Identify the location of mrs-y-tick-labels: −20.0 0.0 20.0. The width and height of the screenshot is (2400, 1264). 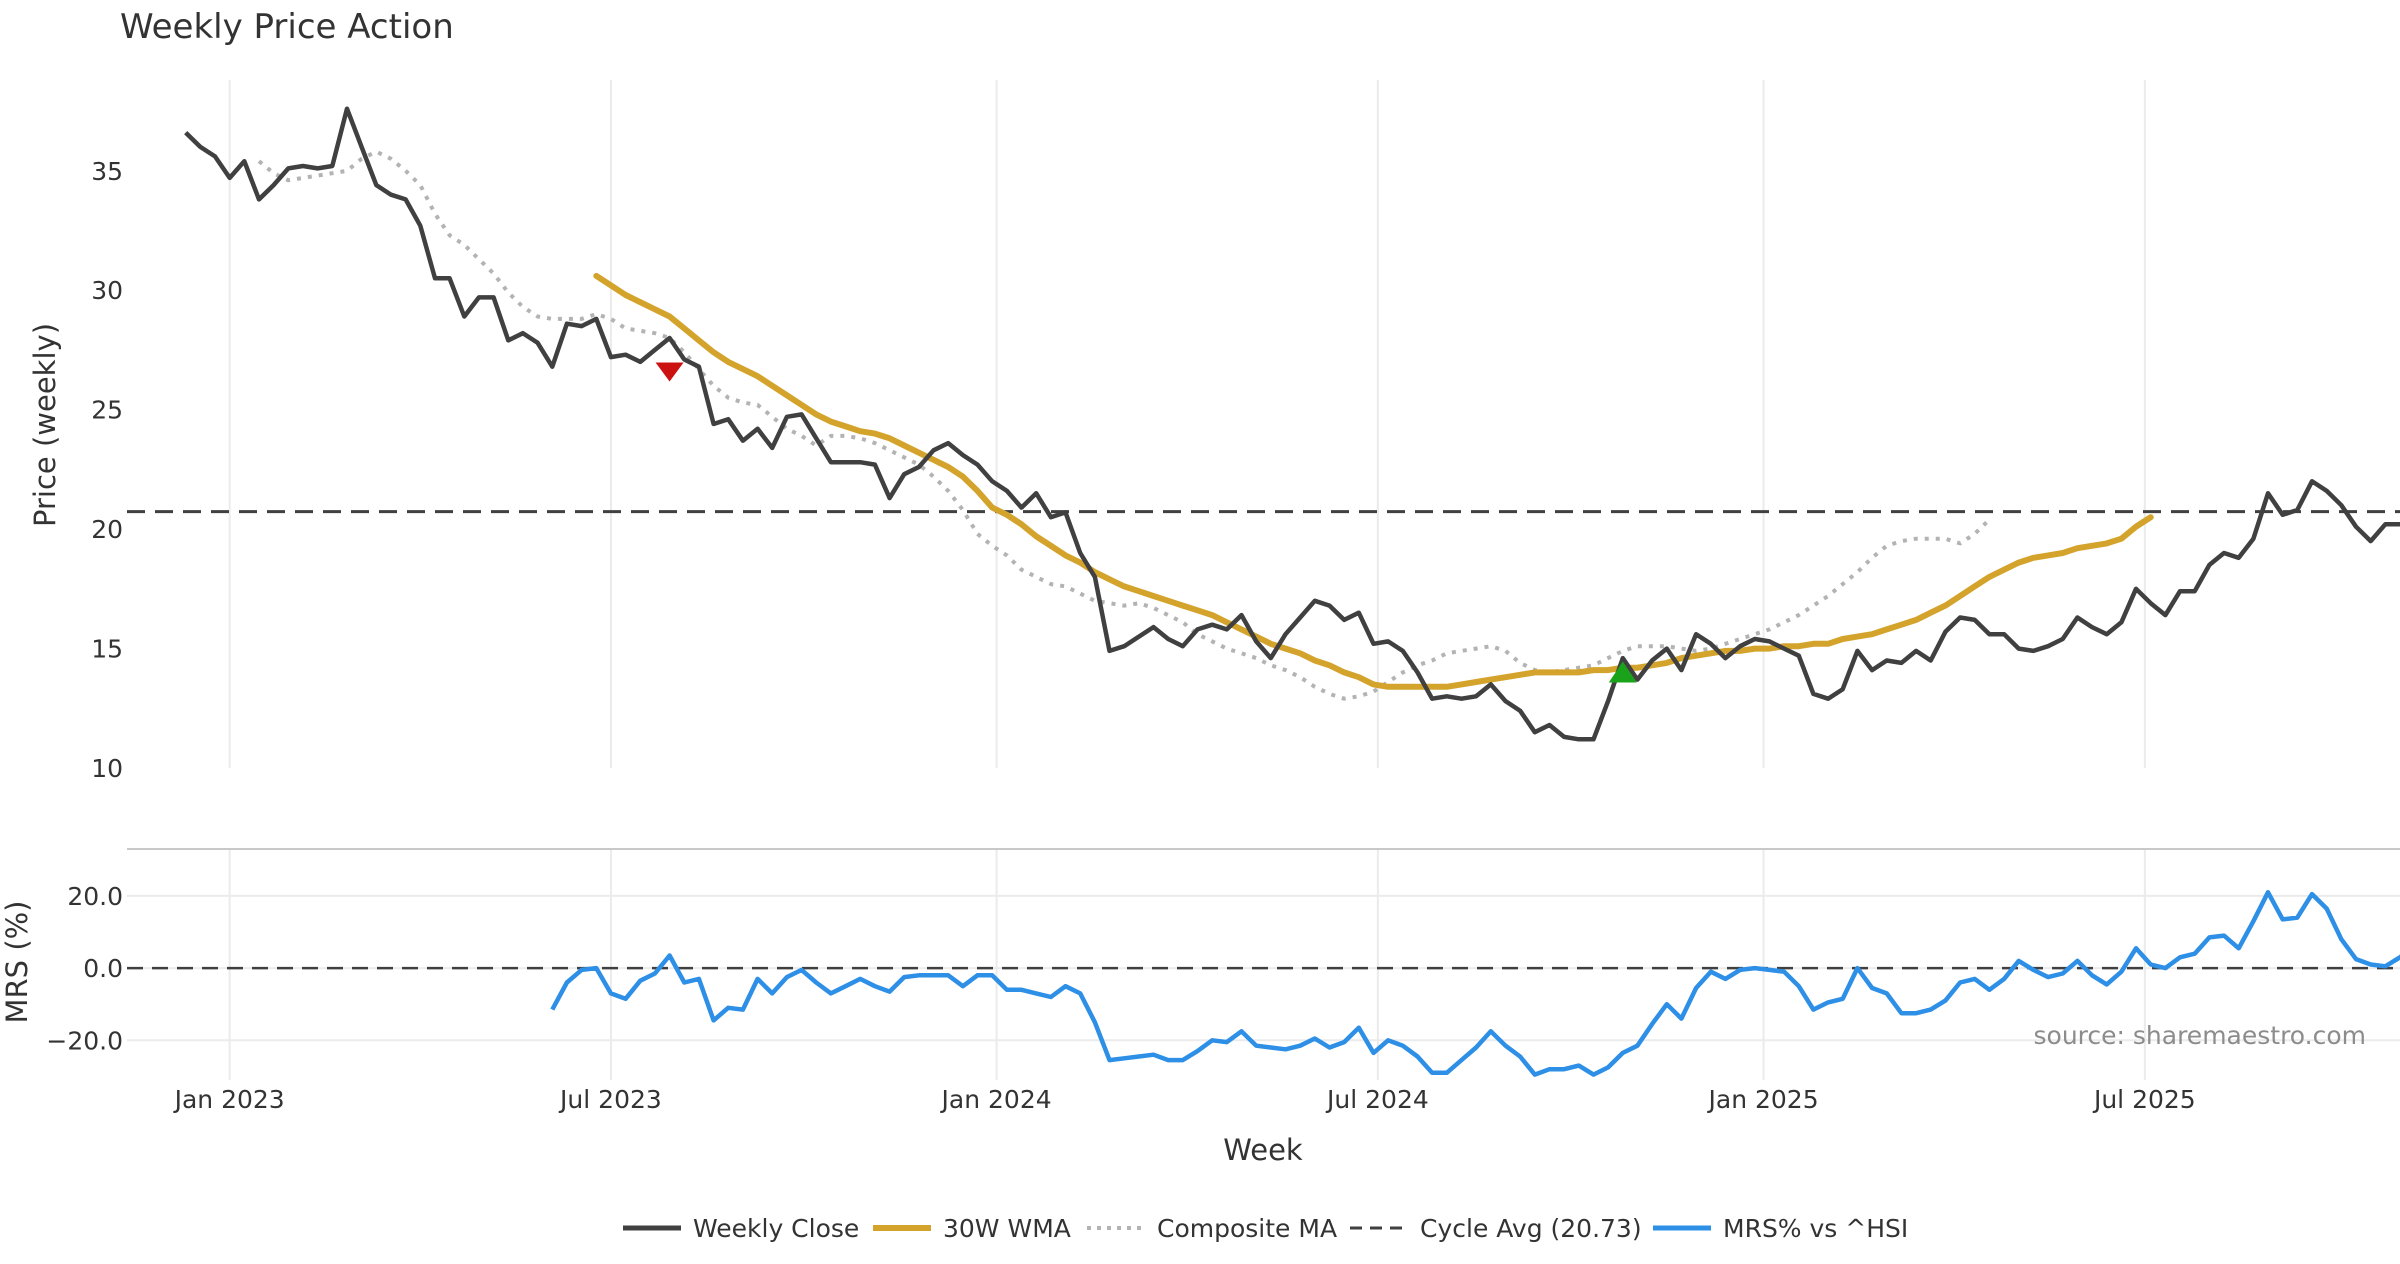
(84, 968).